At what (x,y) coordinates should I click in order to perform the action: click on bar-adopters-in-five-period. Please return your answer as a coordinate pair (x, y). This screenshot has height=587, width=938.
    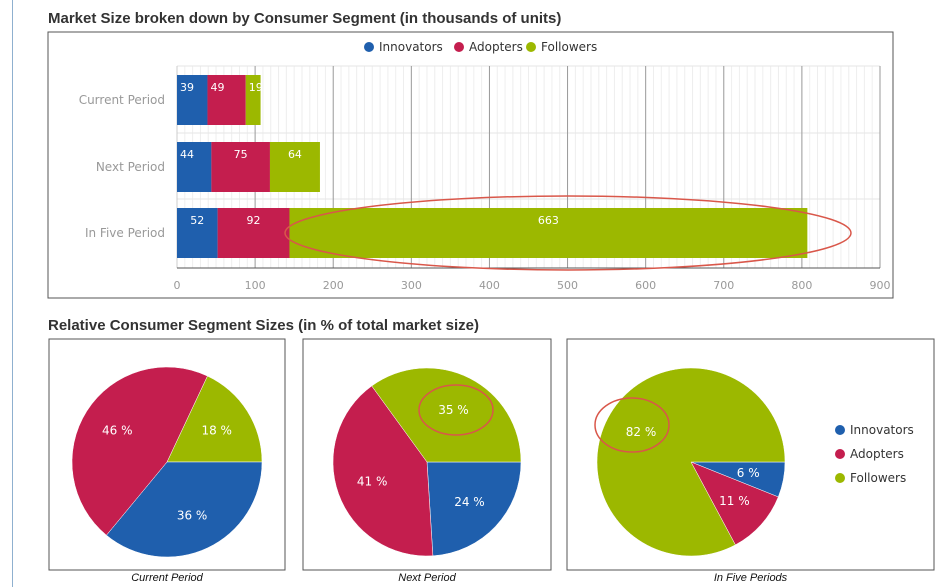
    Looking at the image, I should click on (253, 233).